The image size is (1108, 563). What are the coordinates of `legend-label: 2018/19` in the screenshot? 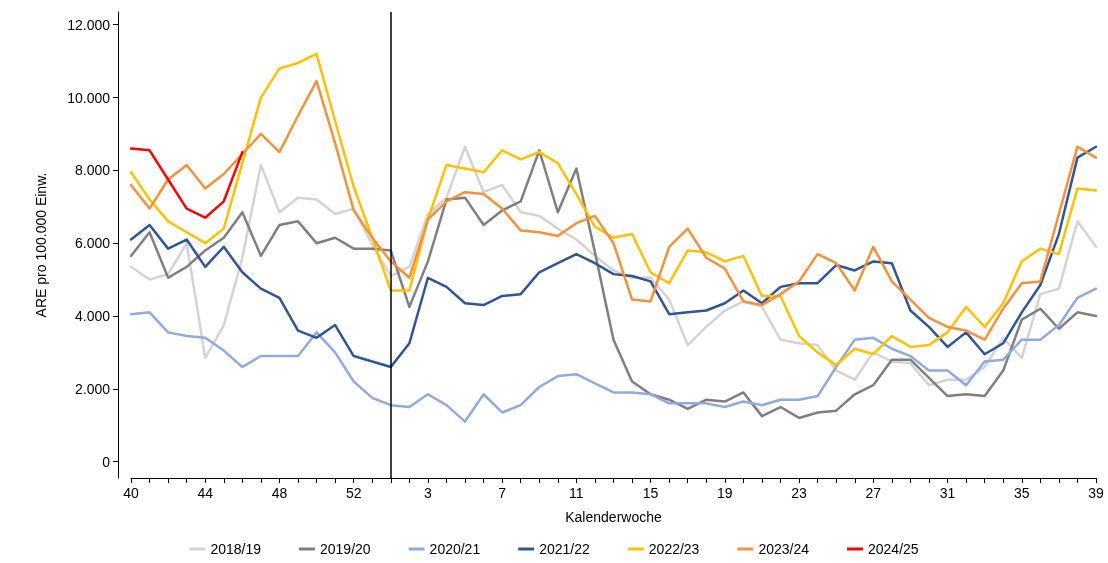 It's located at (236, 549).